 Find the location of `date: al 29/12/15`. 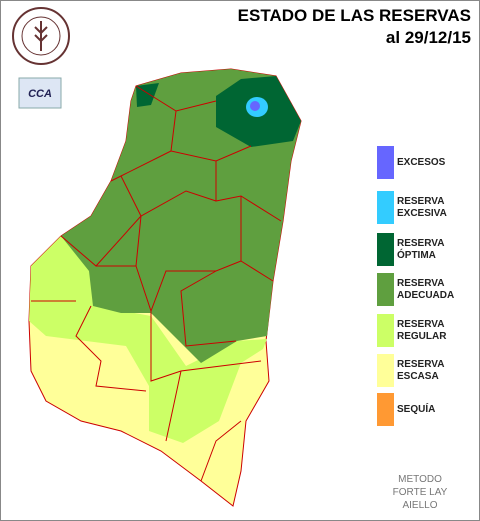

date: al 29/12/15 is located at coordinates (428, 37).